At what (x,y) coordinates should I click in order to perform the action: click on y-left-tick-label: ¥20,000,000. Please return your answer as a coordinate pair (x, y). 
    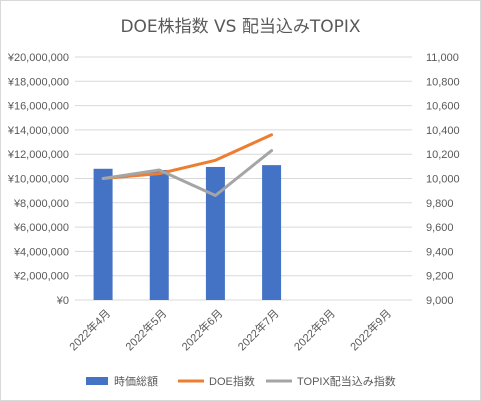
    Looking at the image, I should click on (38, 58).